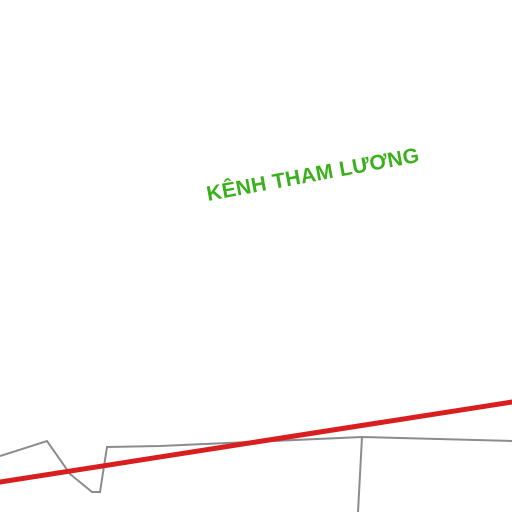 The image size is (512, 512). I want to click on canal-label: KÊNH THAM LƯƠNG, so click(313, 174).